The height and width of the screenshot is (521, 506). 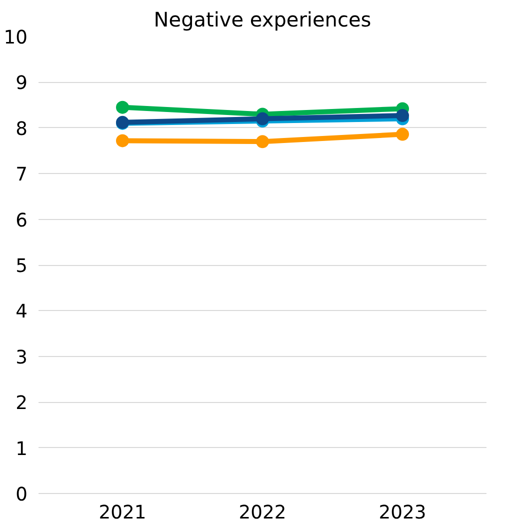 I want to click on x-tick-label: 2022, so click(x=262, y=511).